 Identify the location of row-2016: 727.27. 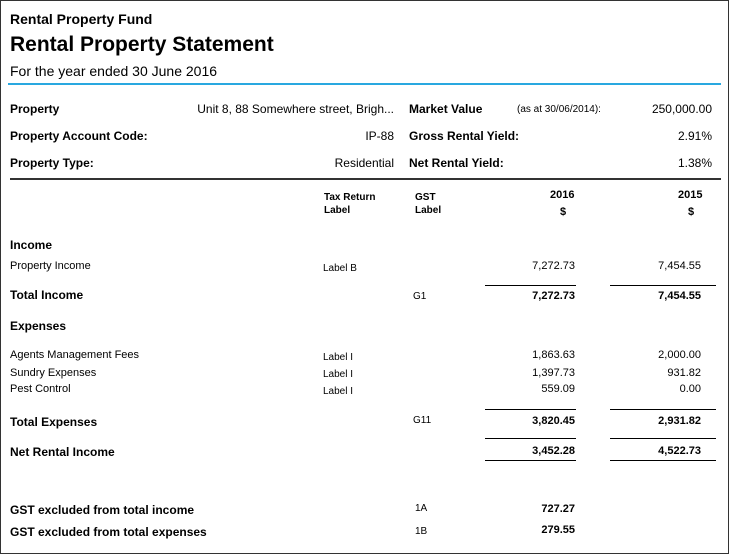
(558, 509).